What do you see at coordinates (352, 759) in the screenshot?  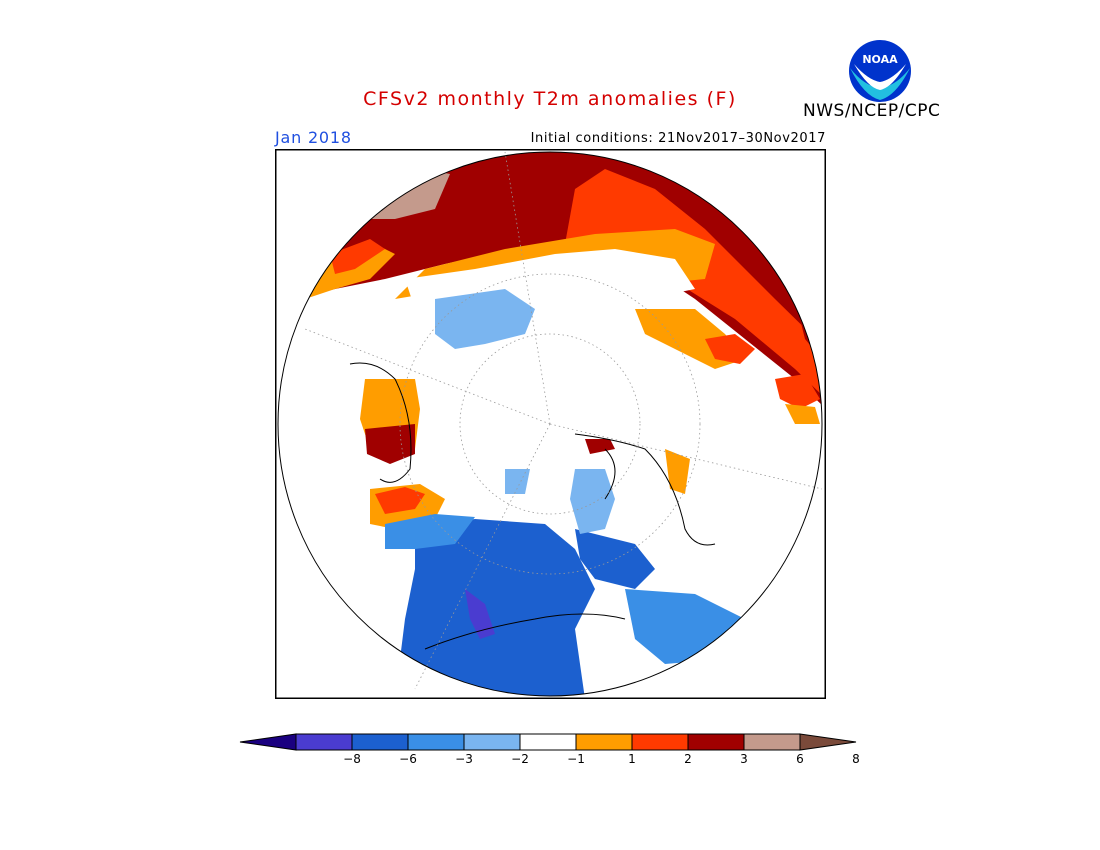 I see `legend-tick-label: −8` at bounding box center [352, 759].